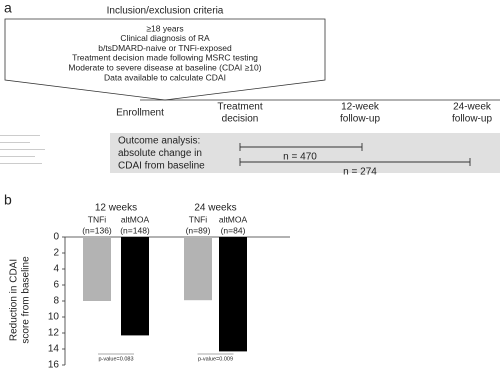 The height and width of the screenshot is (375, 500). I want to click on timeline-label: Enrollment, so click(140, 113).